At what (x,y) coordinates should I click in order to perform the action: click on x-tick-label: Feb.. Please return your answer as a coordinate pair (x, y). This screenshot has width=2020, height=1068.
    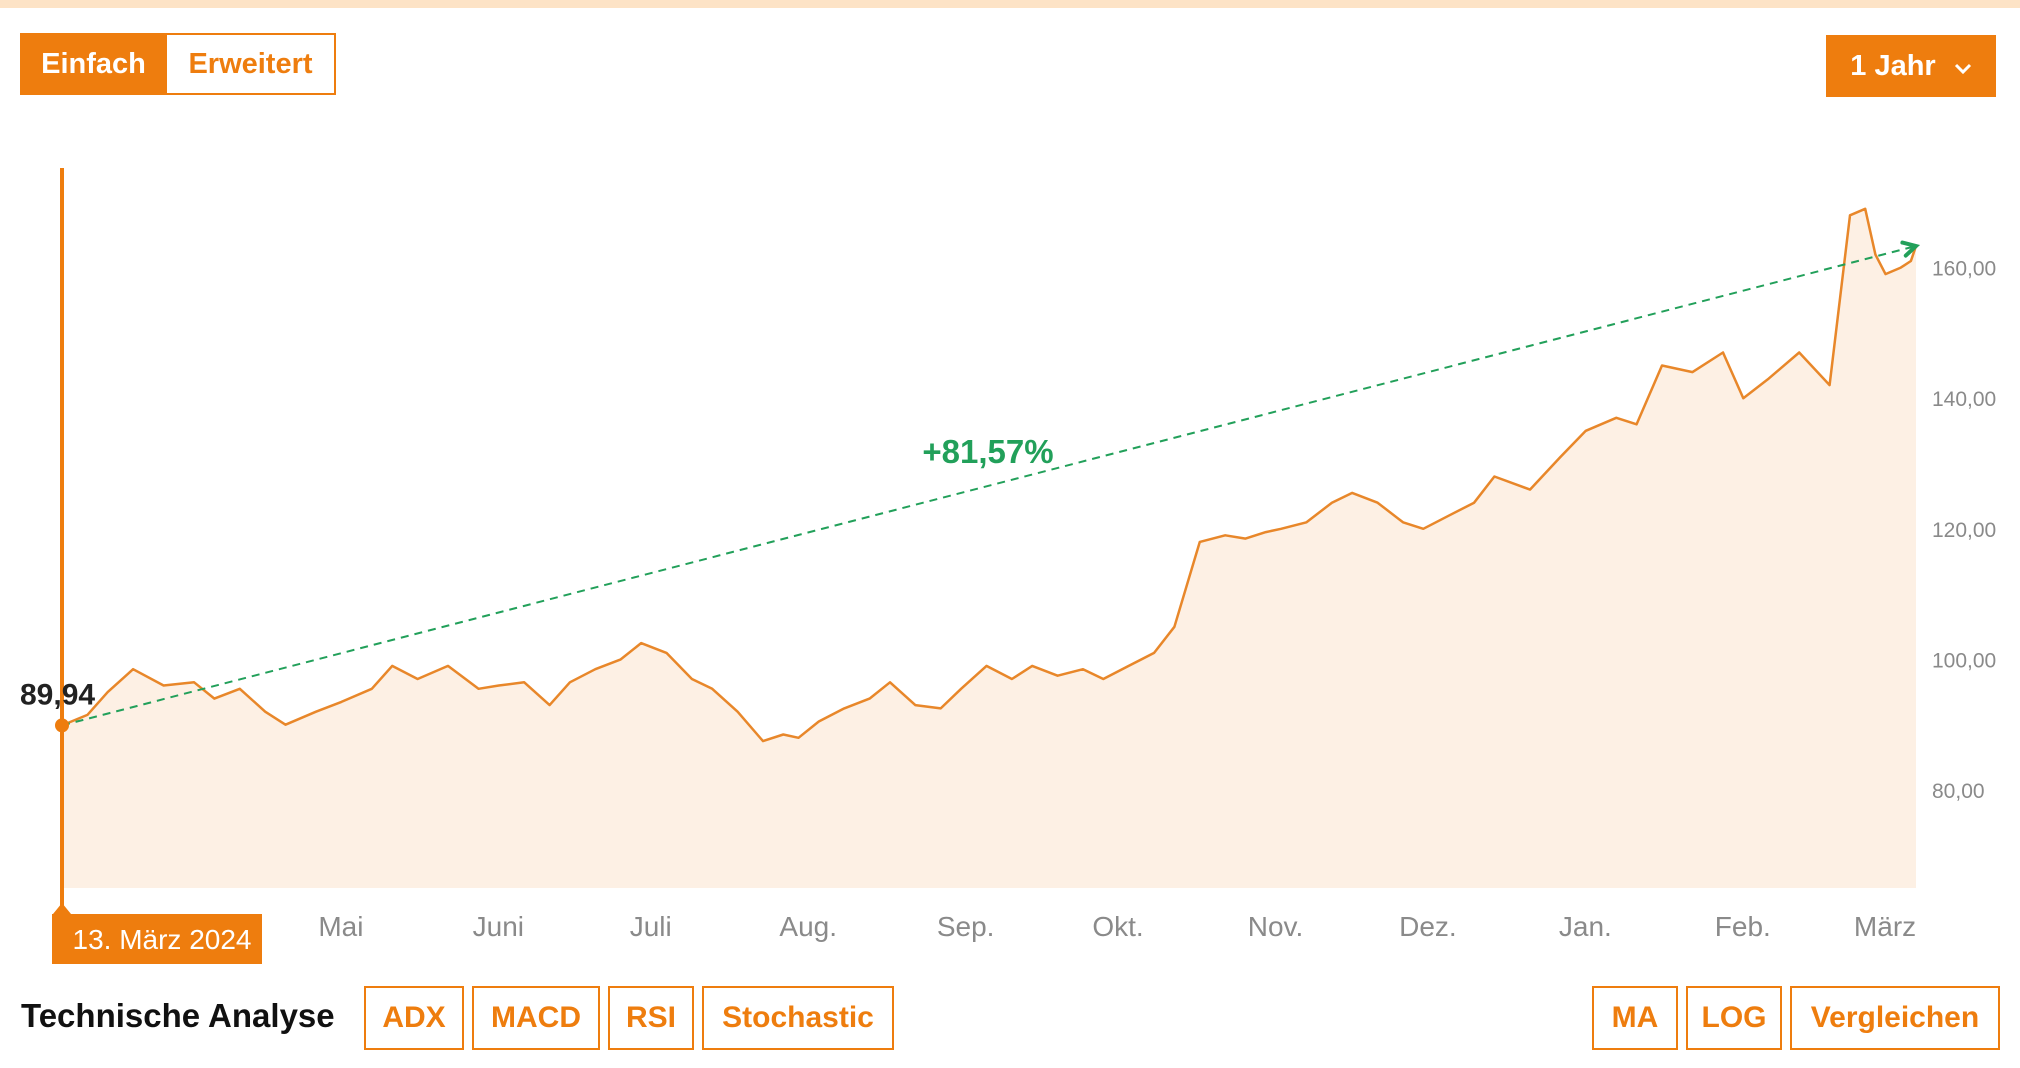
    Looking at the image, I should click on (1743, 926).